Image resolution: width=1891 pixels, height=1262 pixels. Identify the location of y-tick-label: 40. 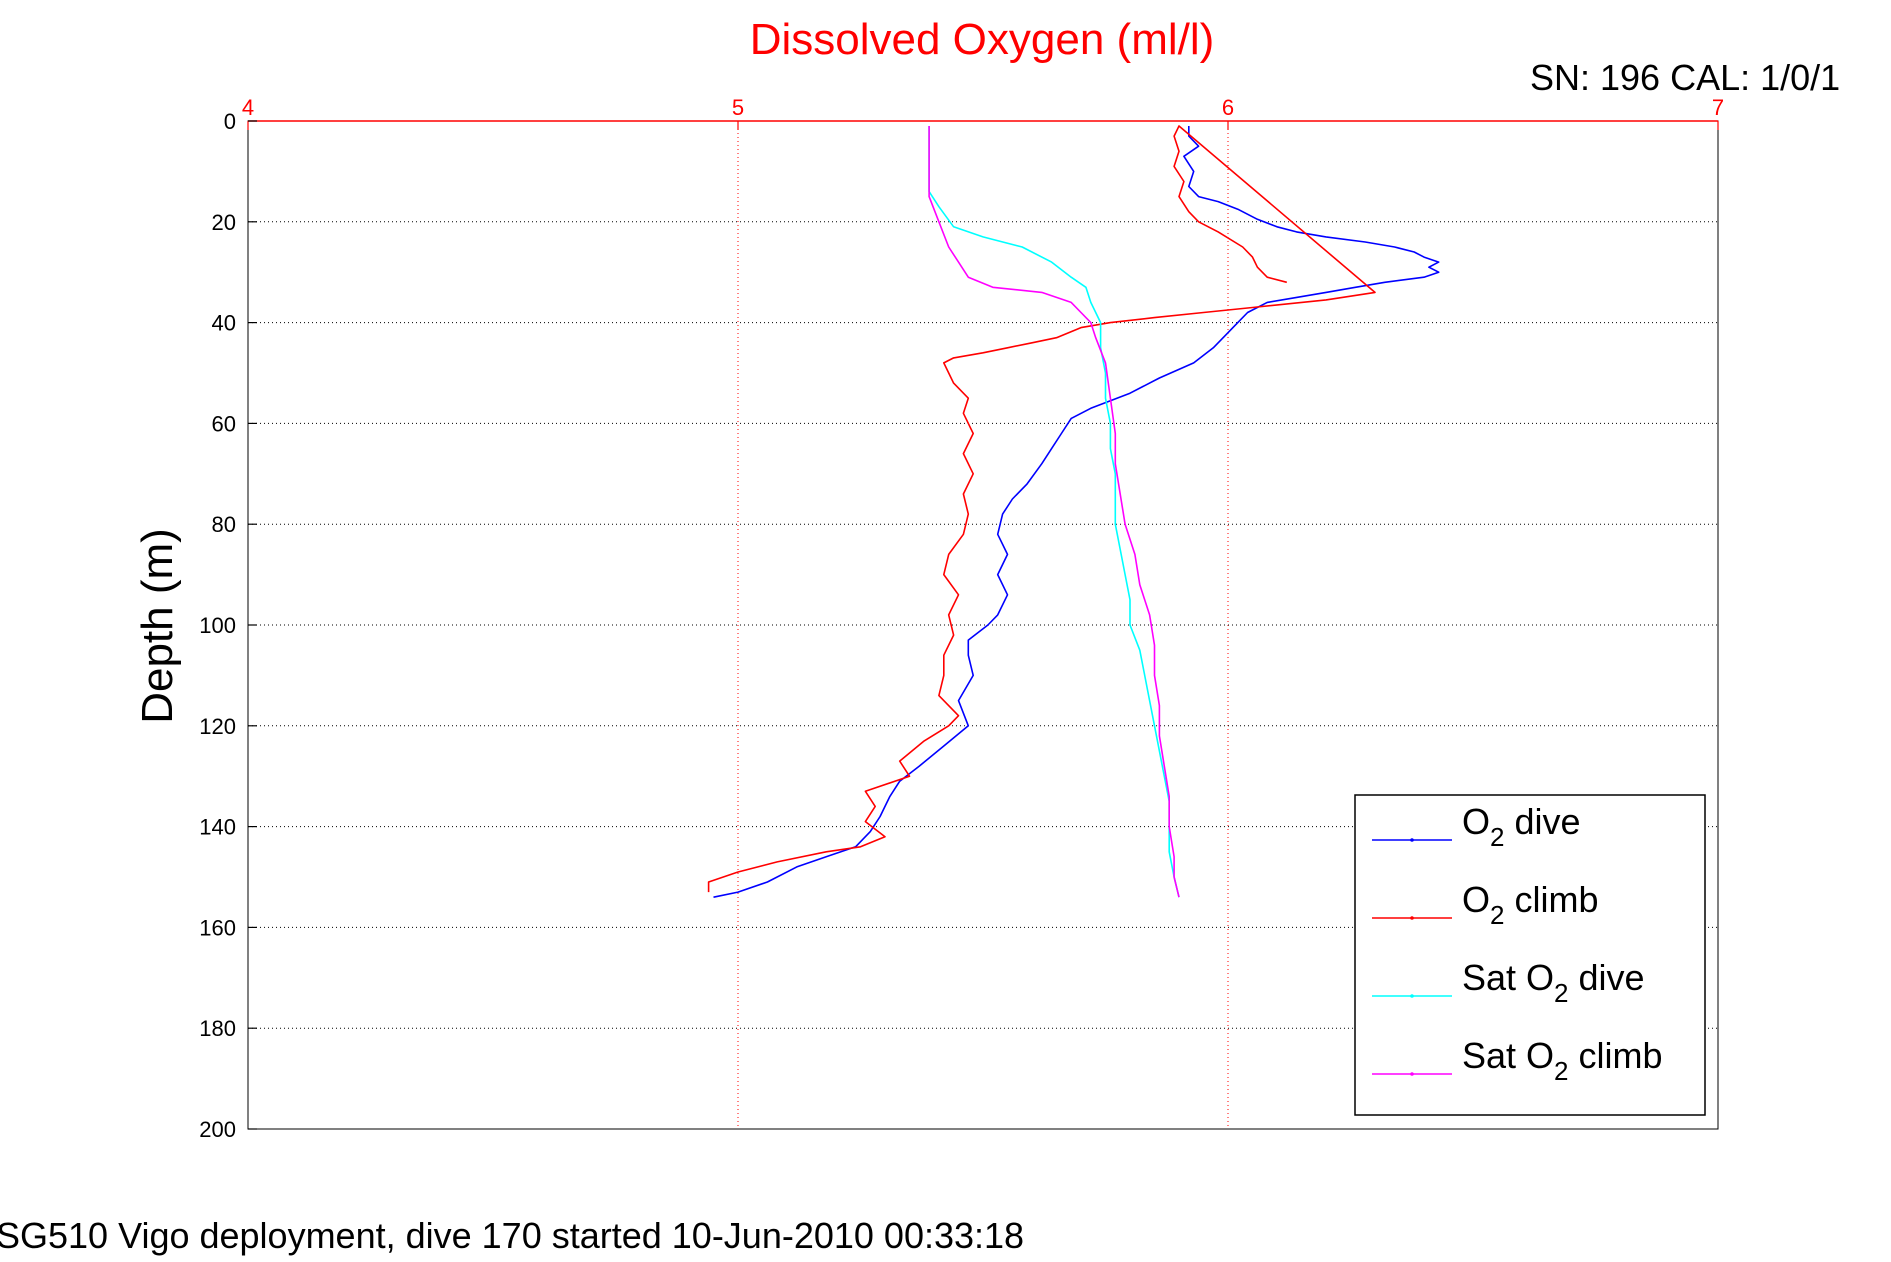
(224, 323).